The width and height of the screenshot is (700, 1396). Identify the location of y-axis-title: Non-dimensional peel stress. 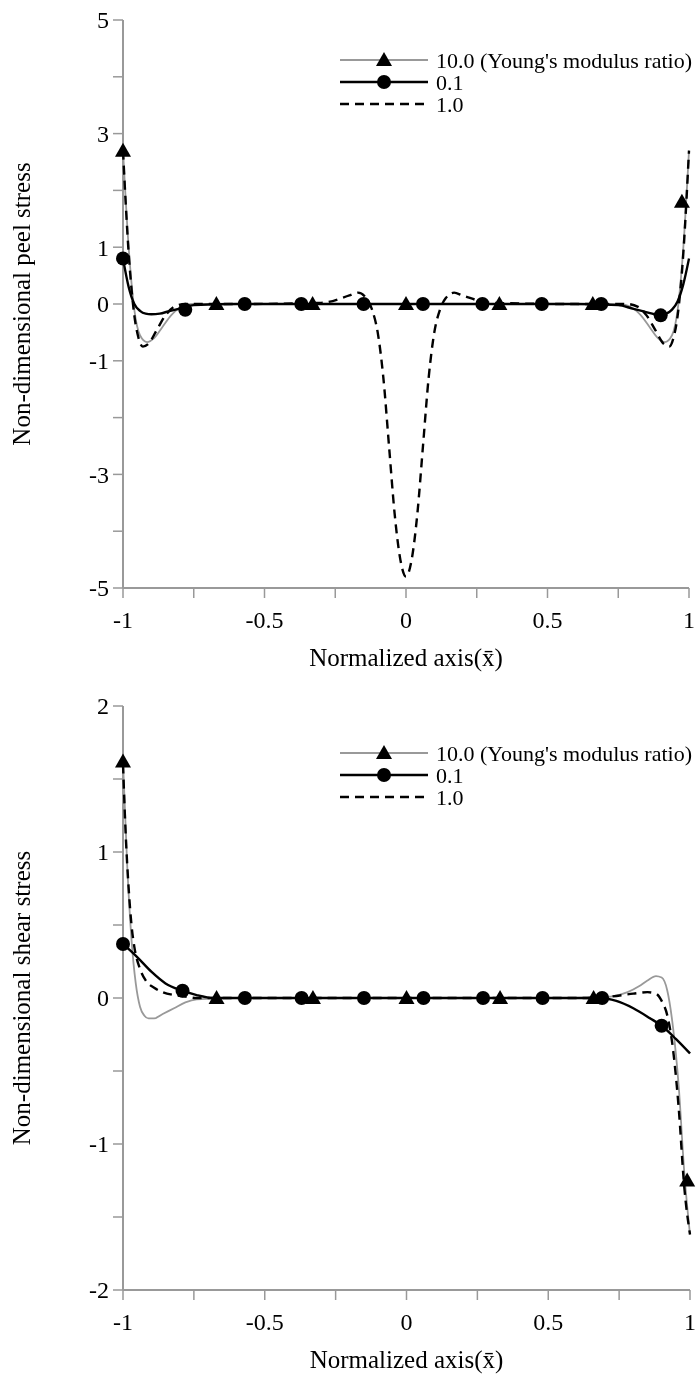
(21, 304).